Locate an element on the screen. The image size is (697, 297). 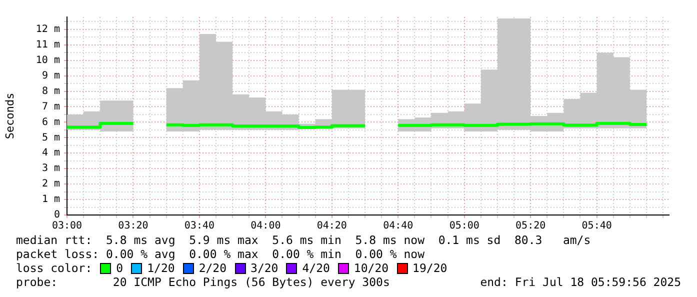
text: probe: 20 ICMP Echo Pings (56 Bytes) every 300s is located at coordinates (203, 282).